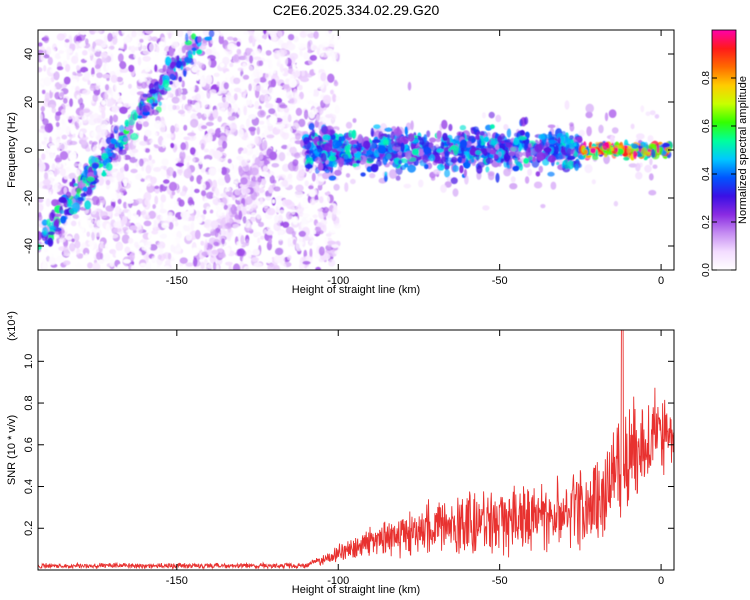  What do you see at coordinates (706, 126) in the screenshot?
I see `colorbar-tick-label: 0.6` at bounding box center [706, 126].